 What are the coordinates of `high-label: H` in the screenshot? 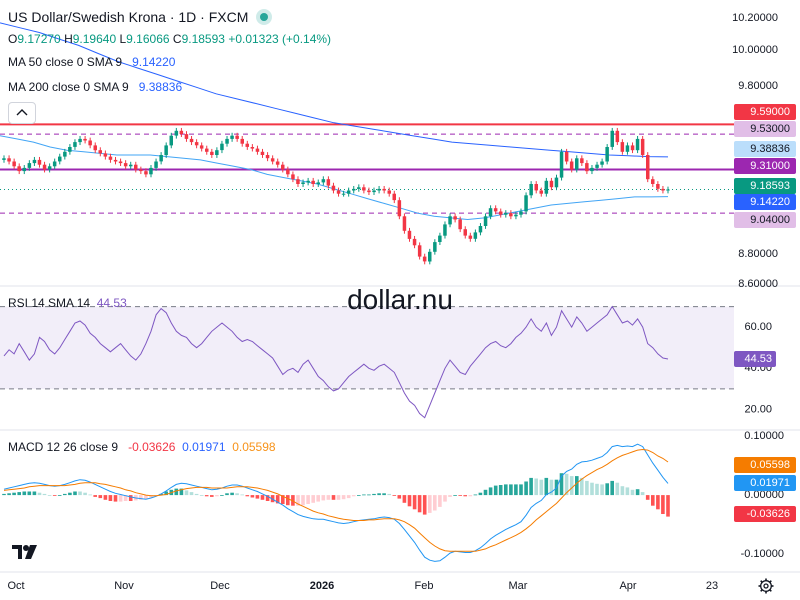 It's located at (68, 39).